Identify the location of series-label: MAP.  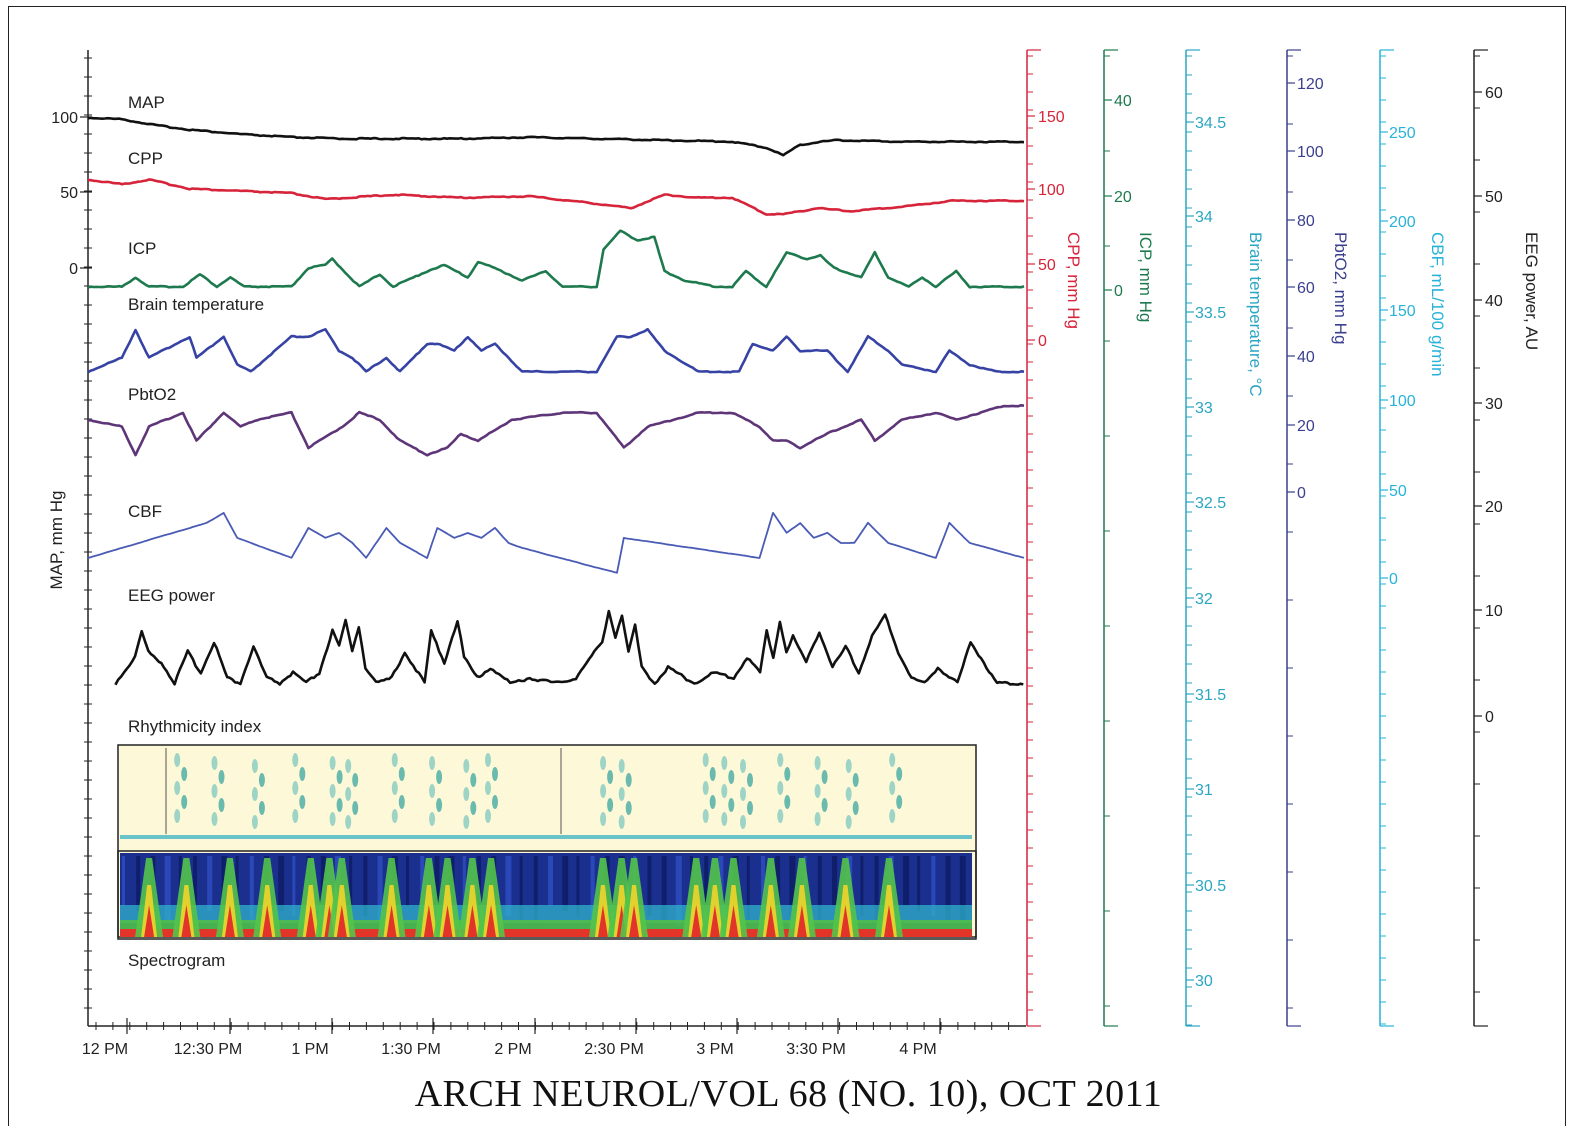
(146, 102).